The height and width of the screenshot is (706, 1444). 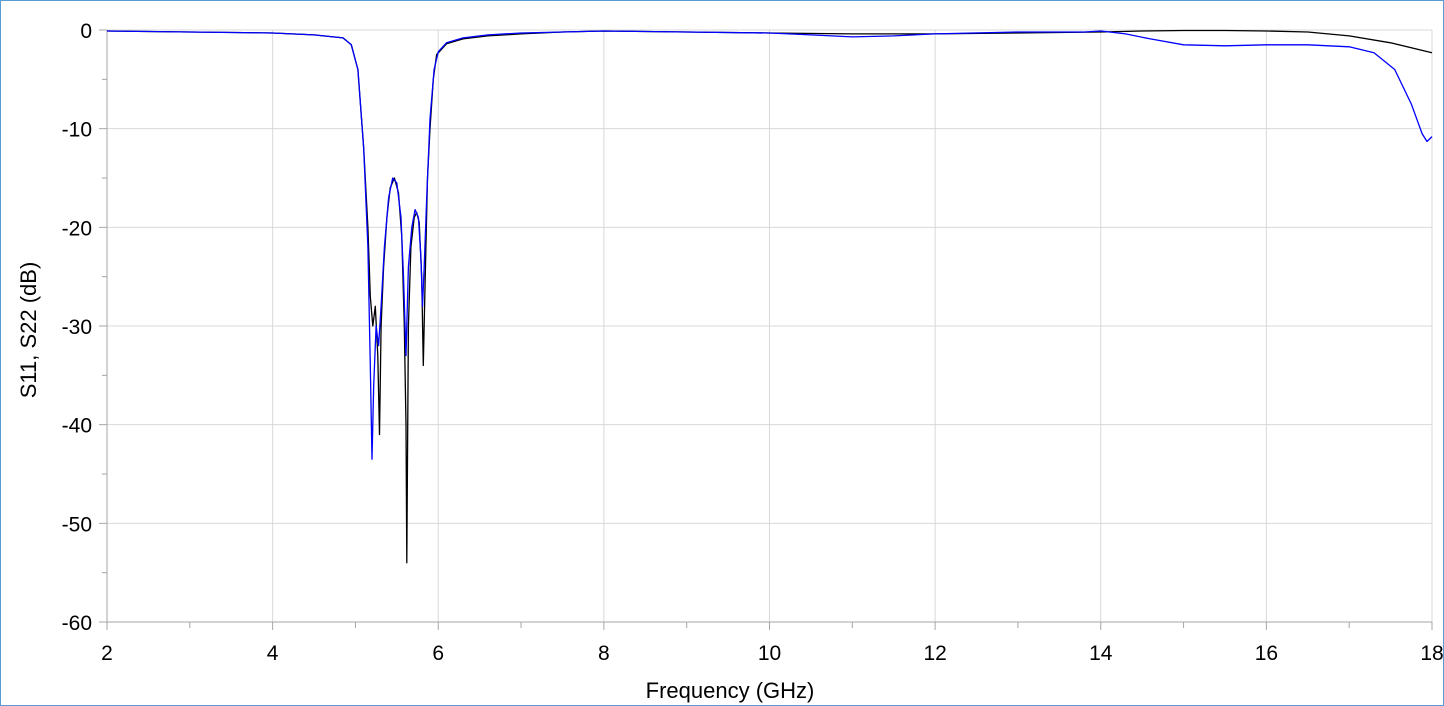 I want to click on x-tick-label: 16, so click(x=1266, y=653).